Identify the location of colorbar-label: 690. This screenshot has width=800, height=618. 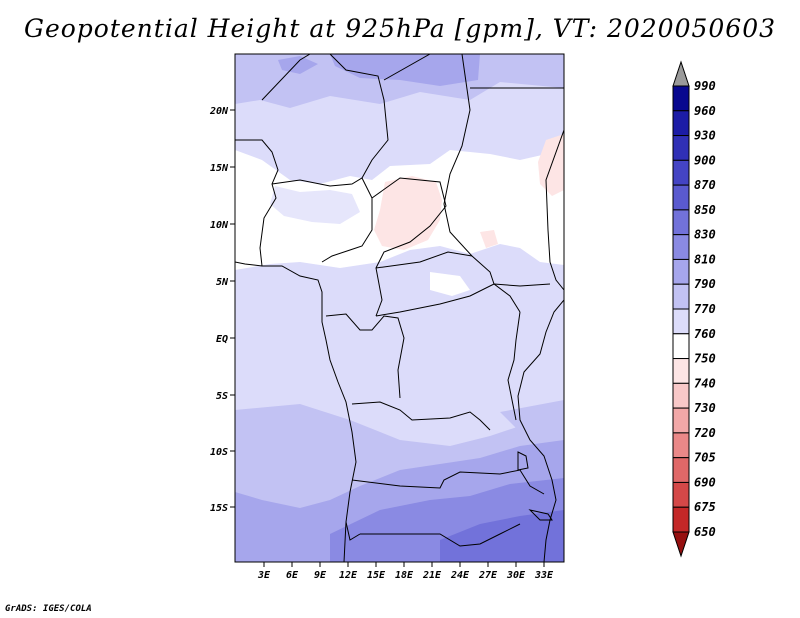
(705, 482).